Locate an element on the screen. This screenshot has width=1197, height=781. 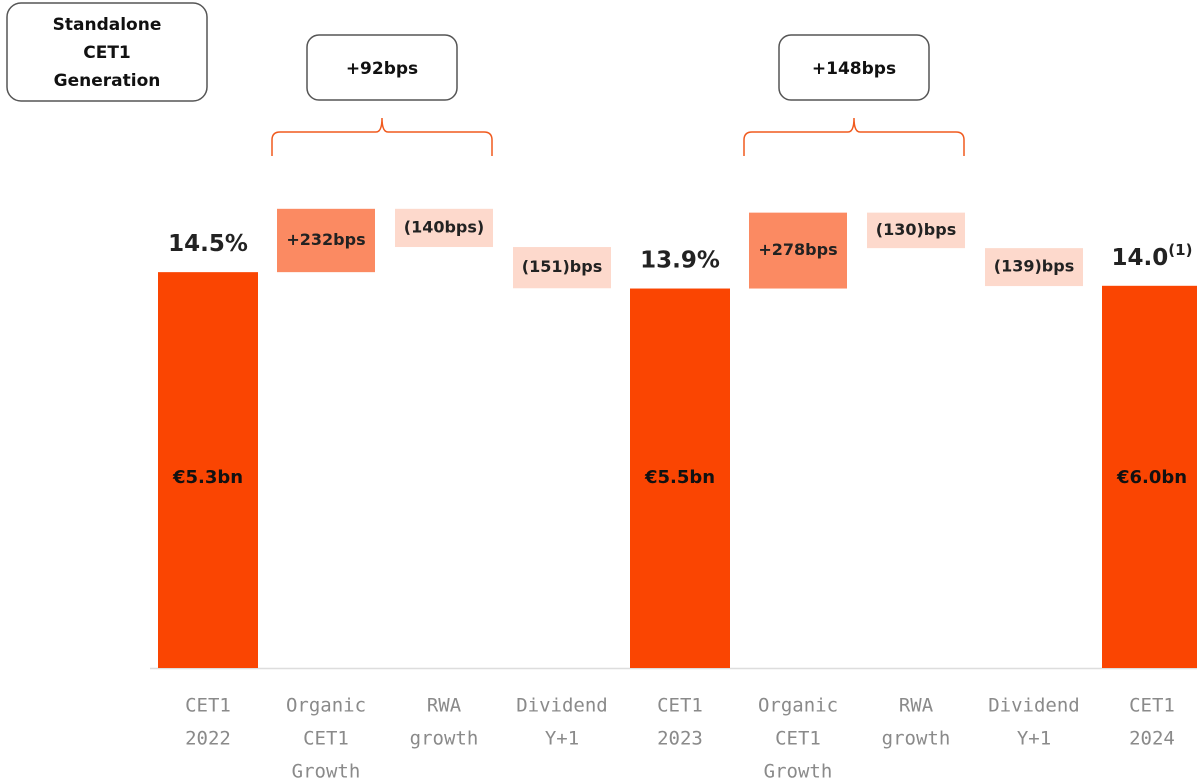
value-label: (140bps) is located at coordinates (444, 226).